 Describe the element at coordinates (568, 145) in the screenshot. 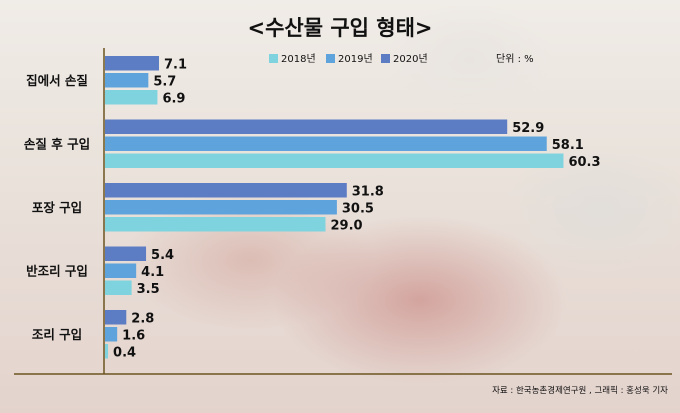

I see `value-label: 58.1` at that location.